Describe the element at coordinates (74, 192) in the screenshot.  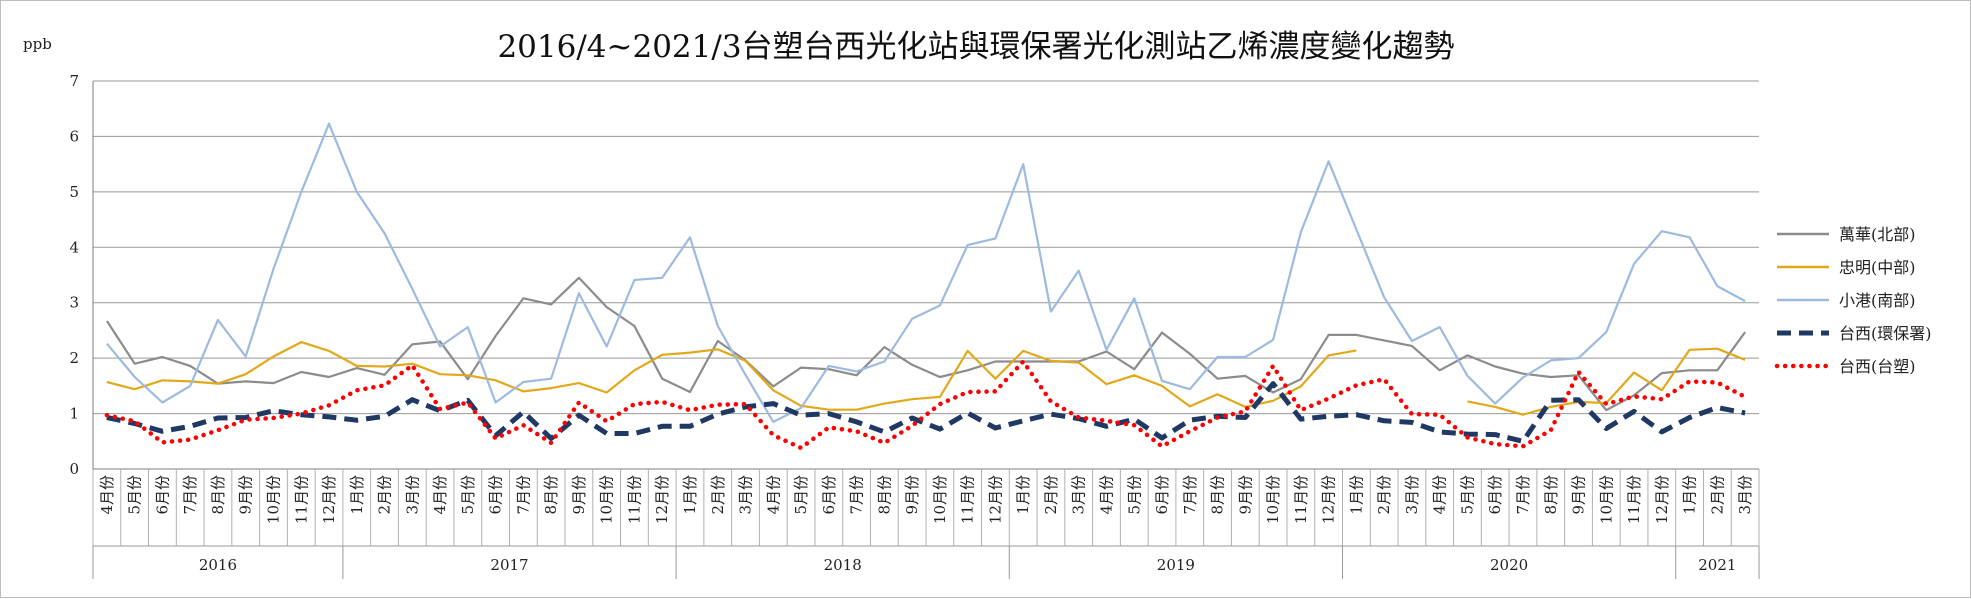
I see `y-tick-label: 5` at that location.